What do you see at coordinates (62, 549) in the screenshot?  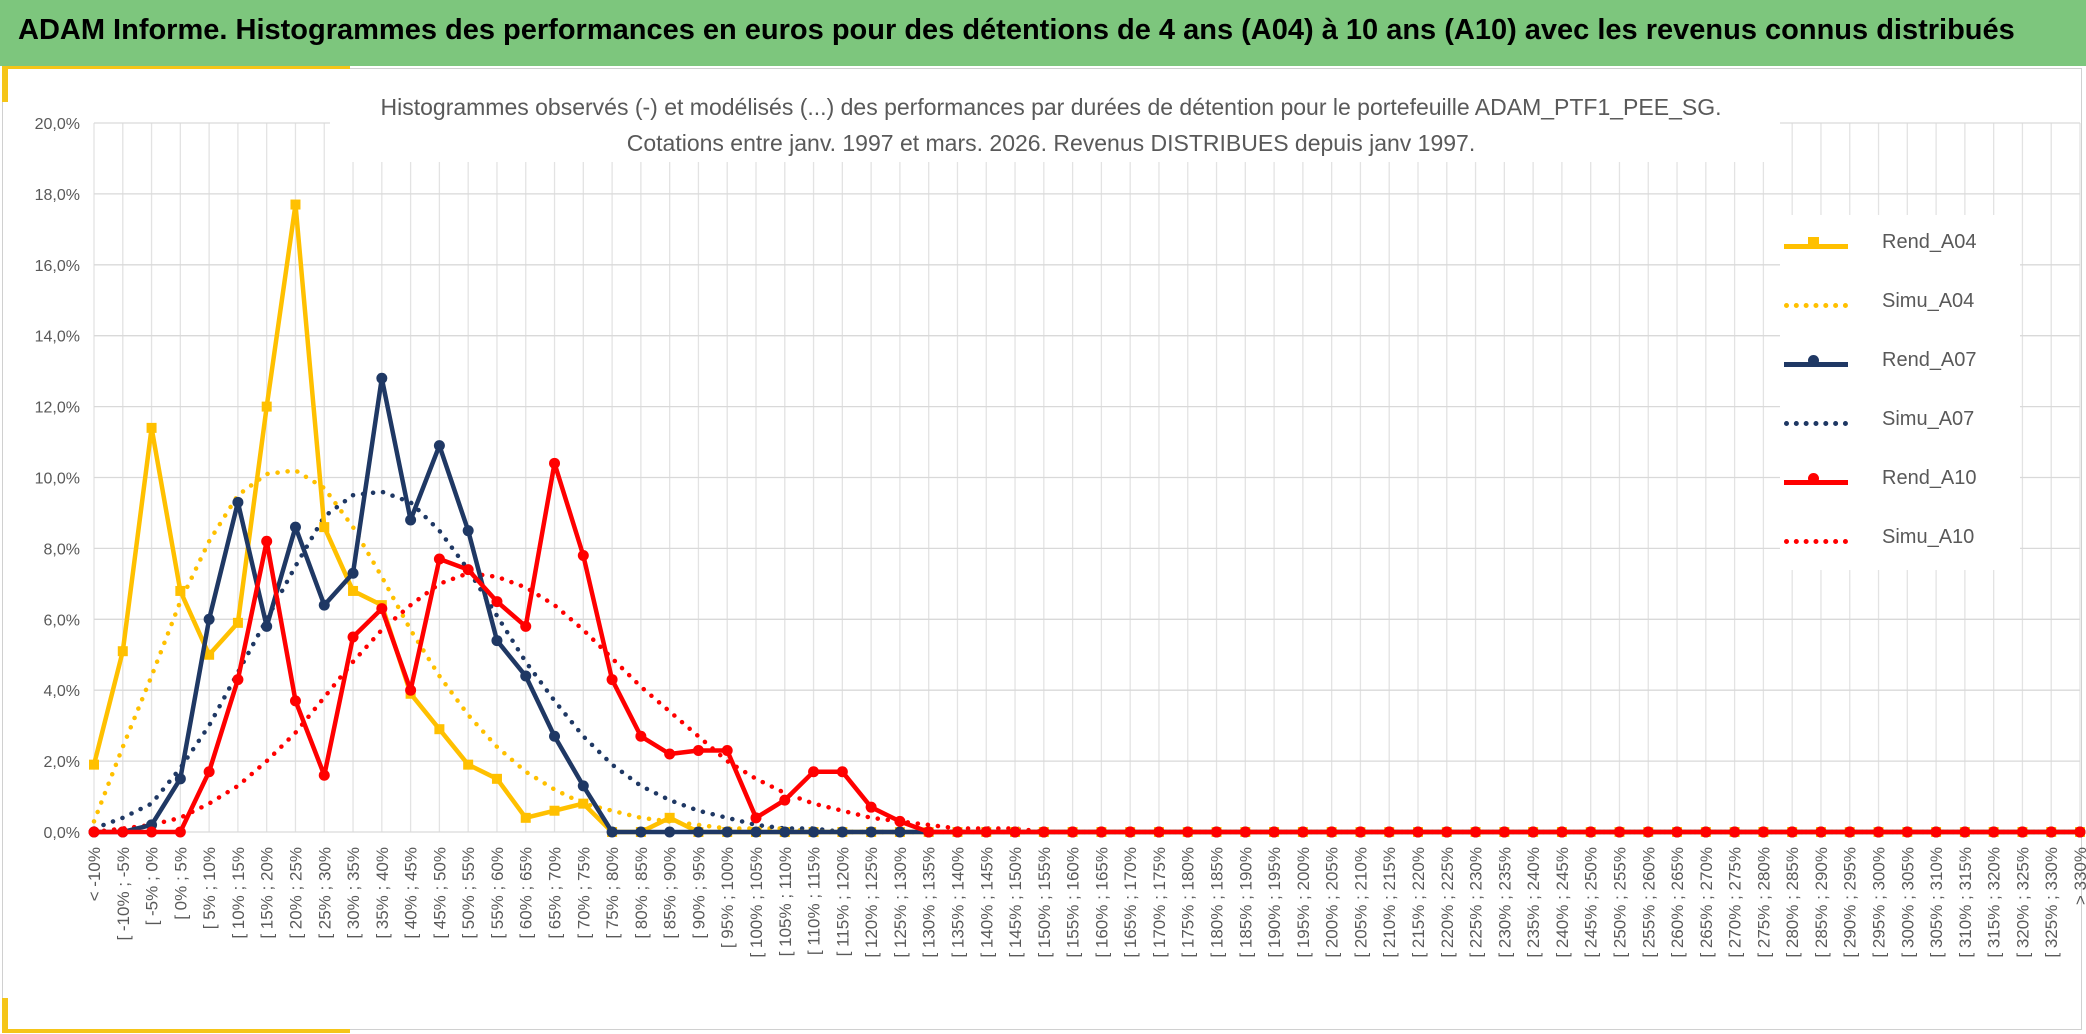 I see `y-tick-label: 8,0%` at bounding box center [62, 549].